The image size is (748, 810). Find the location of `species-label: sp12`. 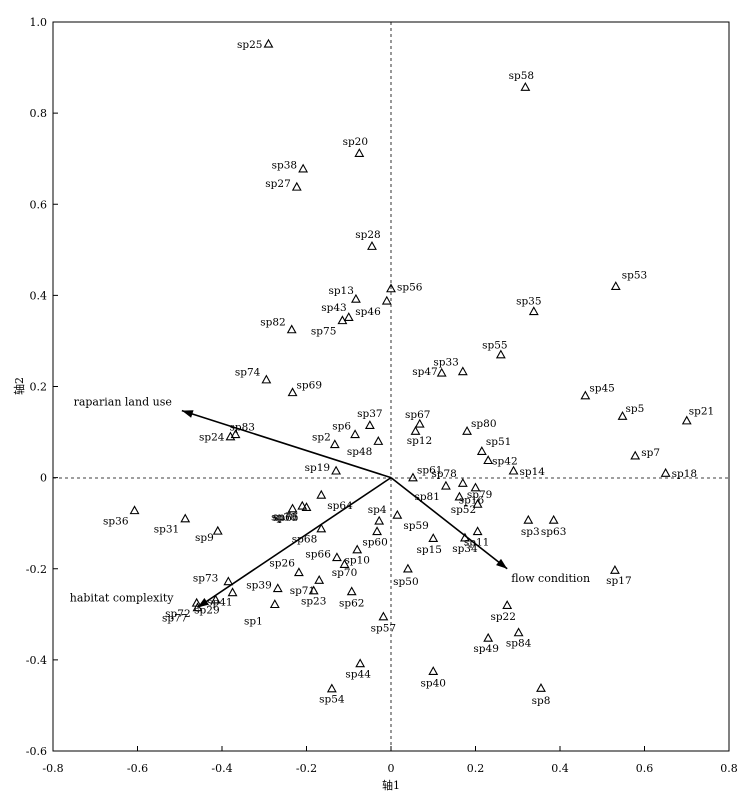

species-label: sp12 is located at coordinates (419, 441).